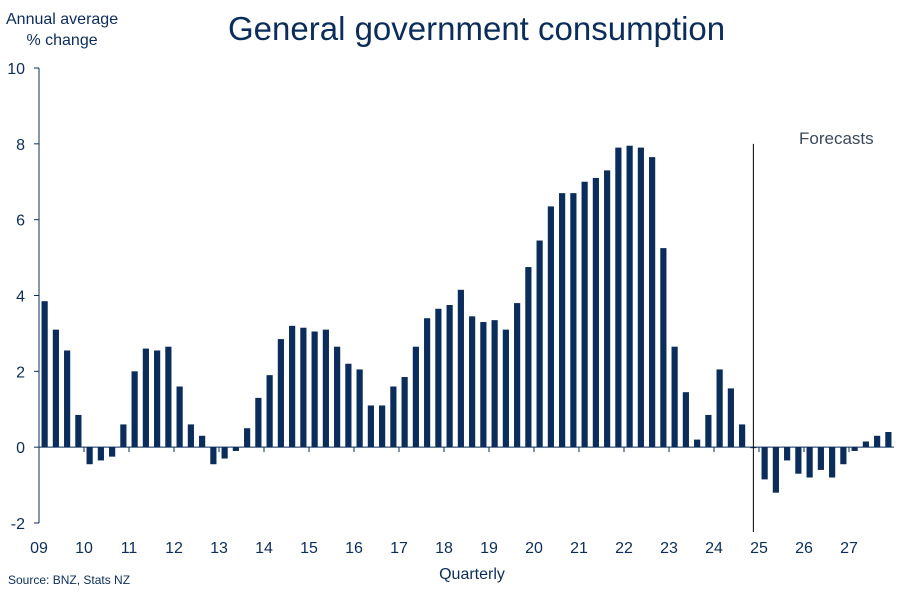  What do you see at coordinates (309, 548) in the screenshot?
I see `x-tick-label: 15` at bounding box center [309, 548].